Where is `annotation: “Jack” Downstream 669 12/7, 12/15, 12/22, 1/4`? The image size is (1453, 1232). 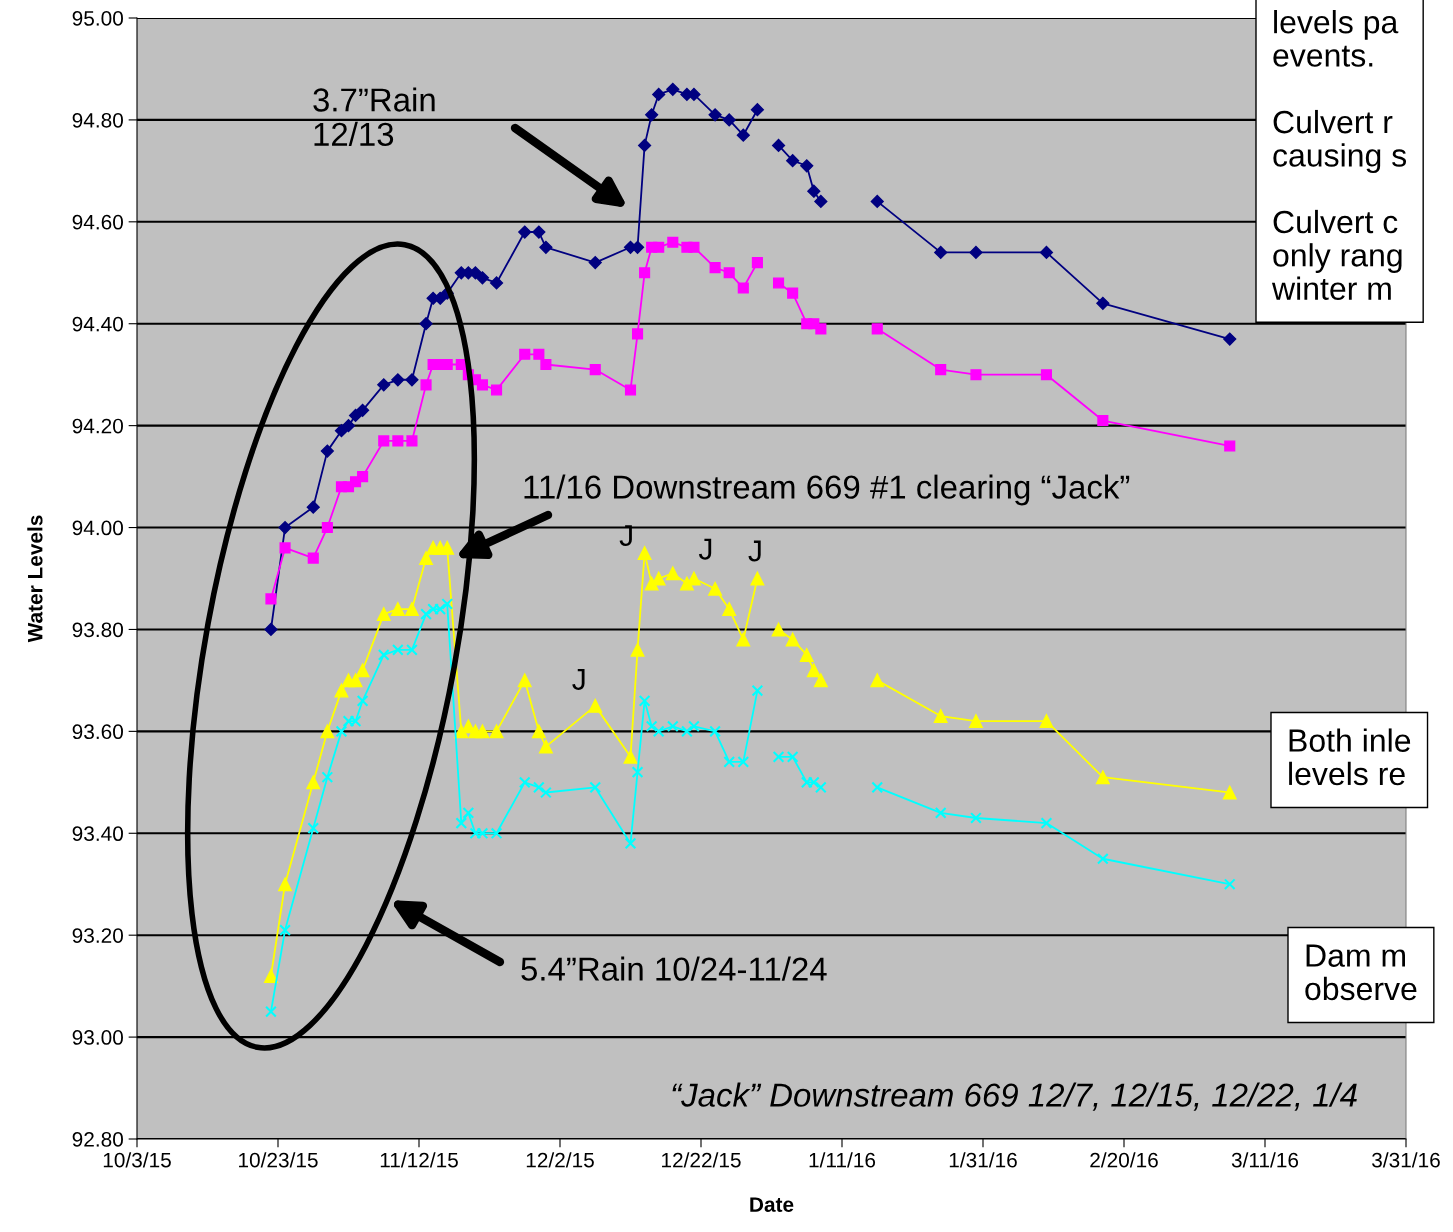 annotation: “Jack” Downstream 669 12/7, 12/15, 12/22, 1/4 is located at coordinates (1014, 1096).